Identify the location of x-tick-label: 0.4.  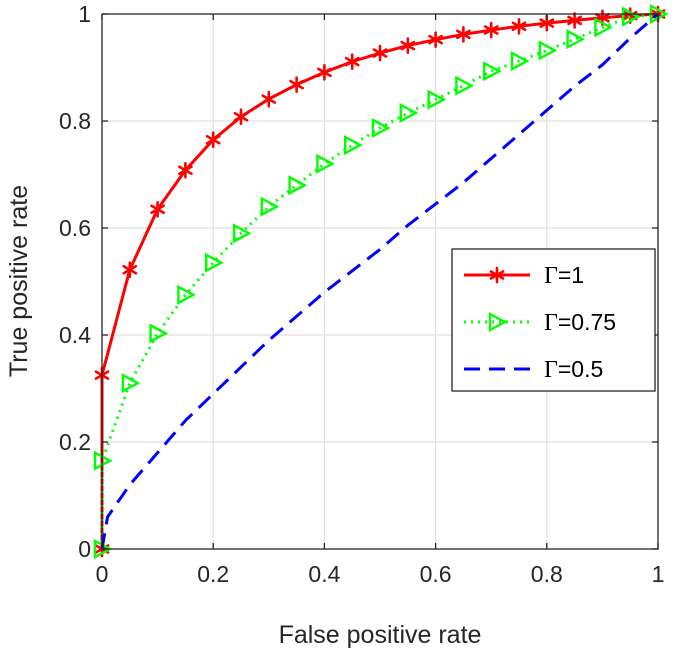
(324, 574).